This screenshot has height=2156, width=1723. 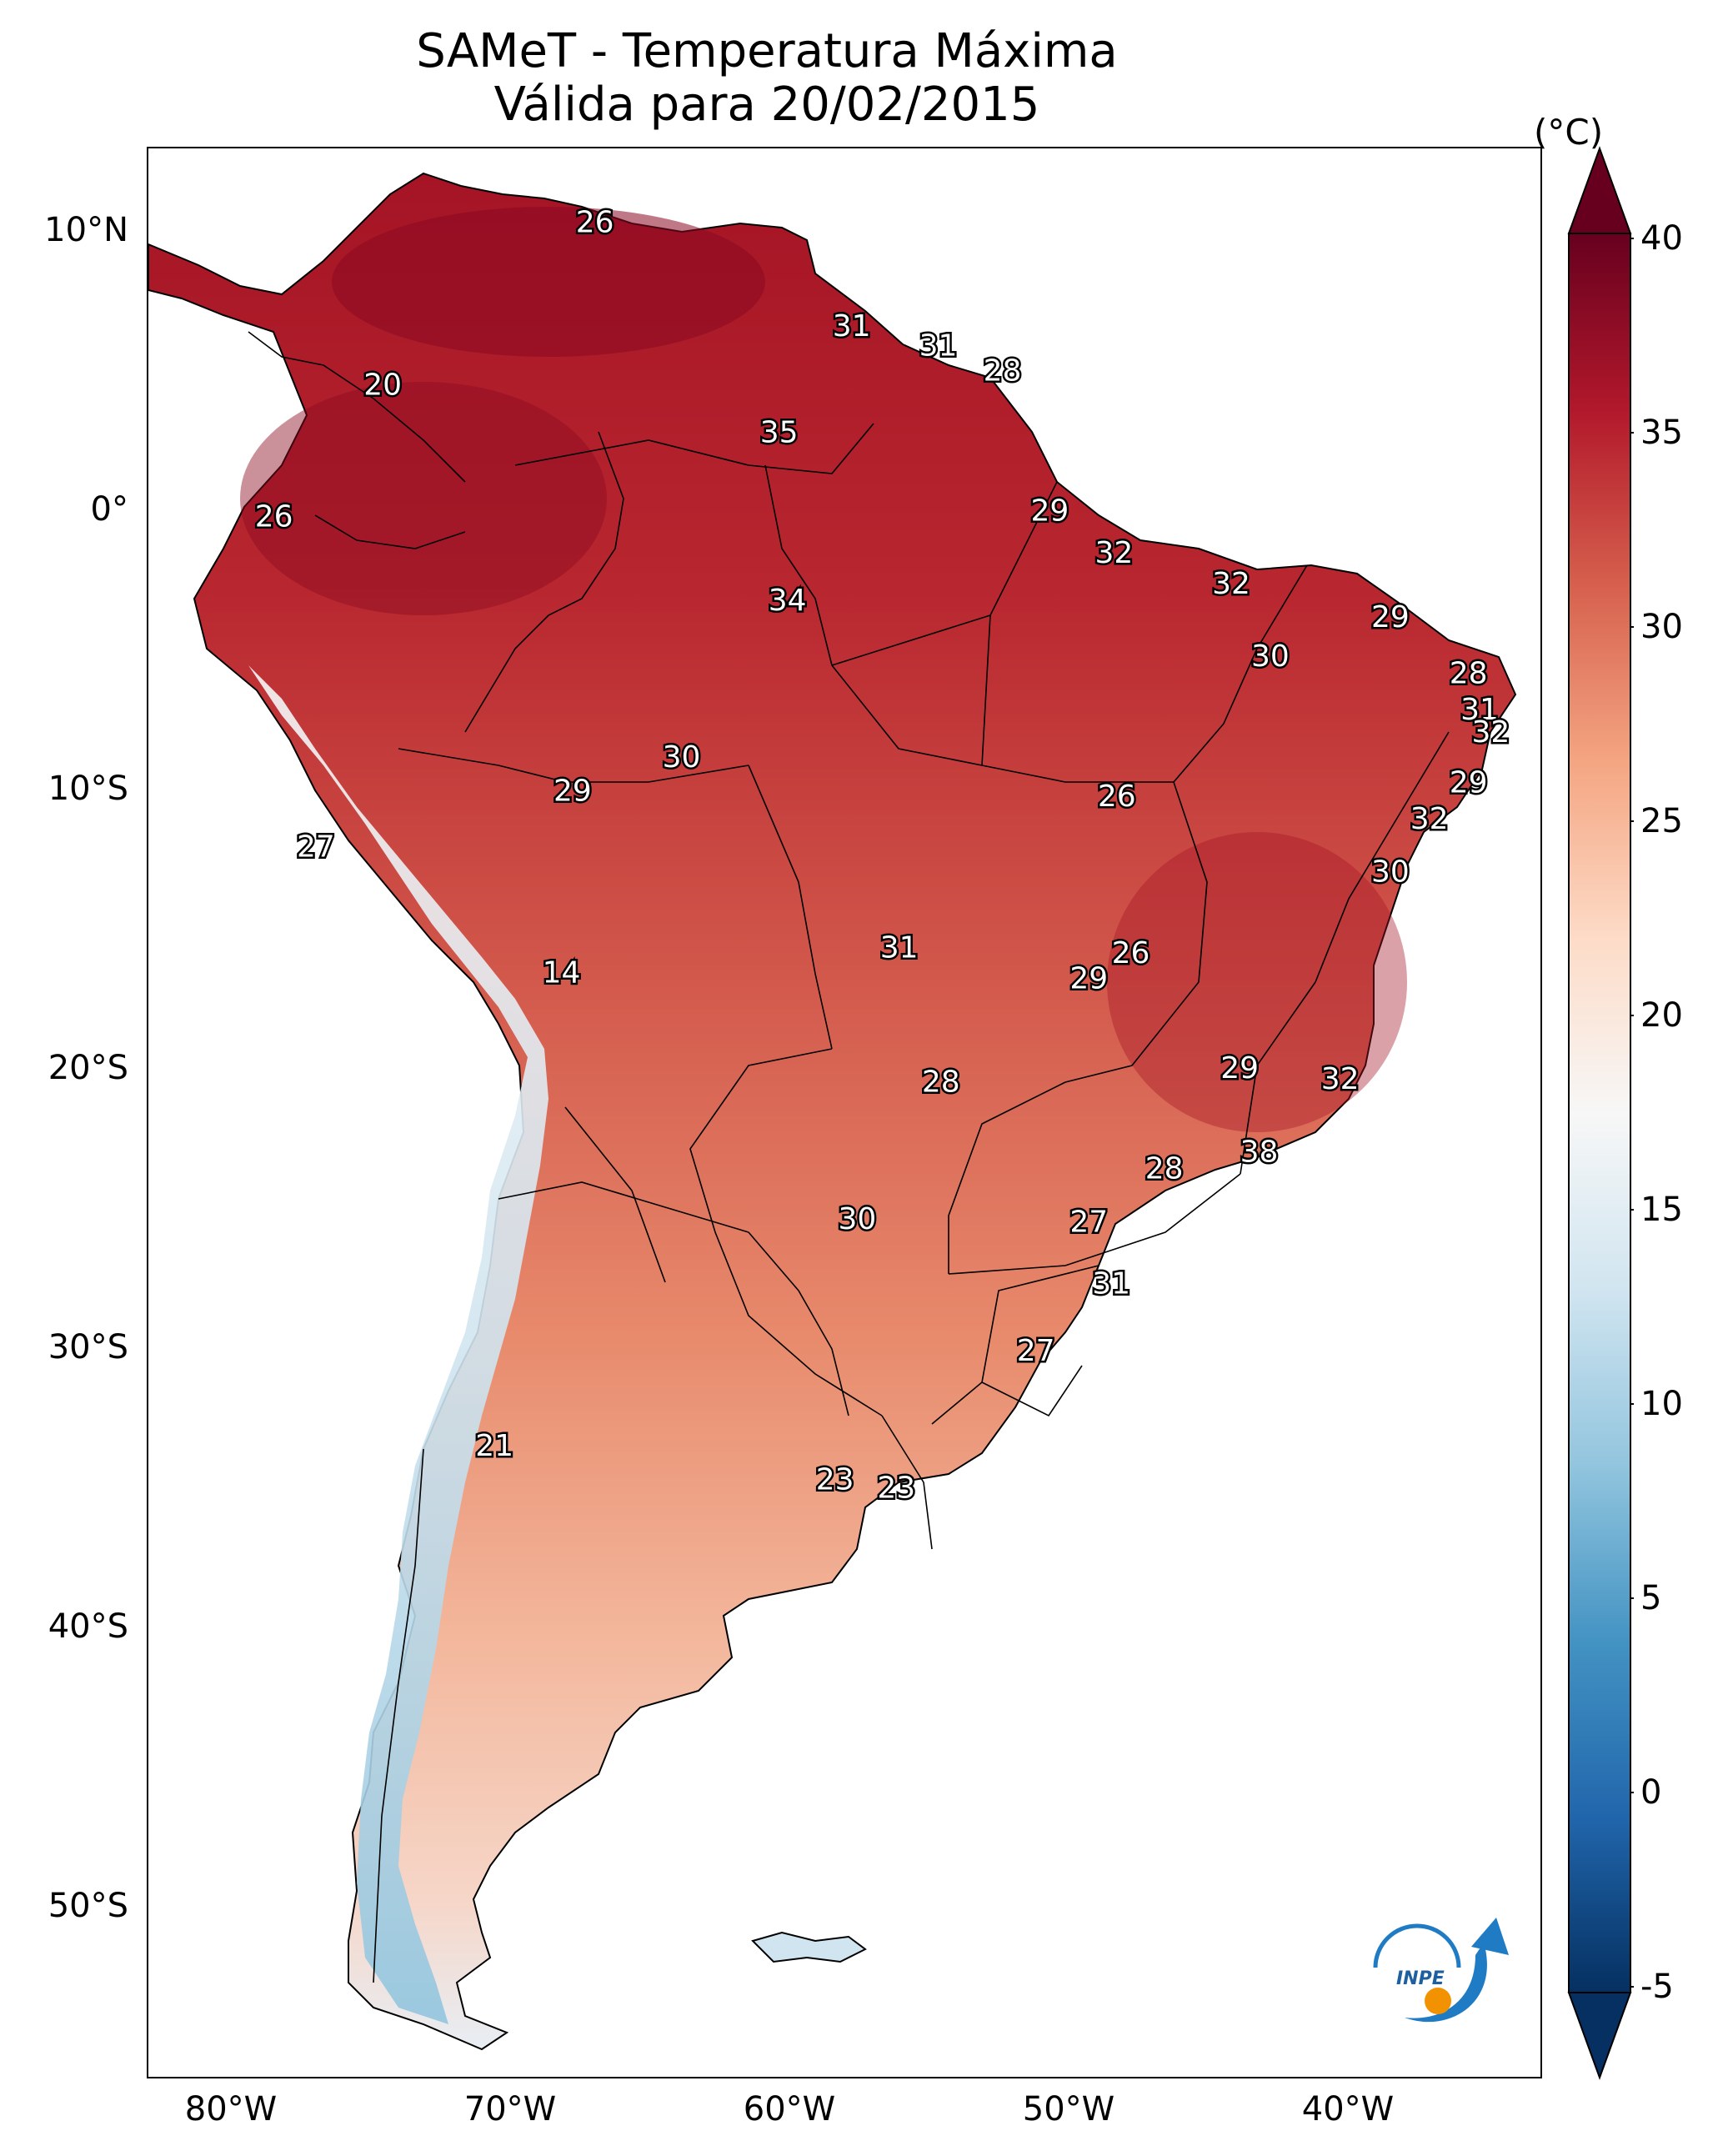 I want to click on svg-text: INPE, so click(x=1421, y=1978).